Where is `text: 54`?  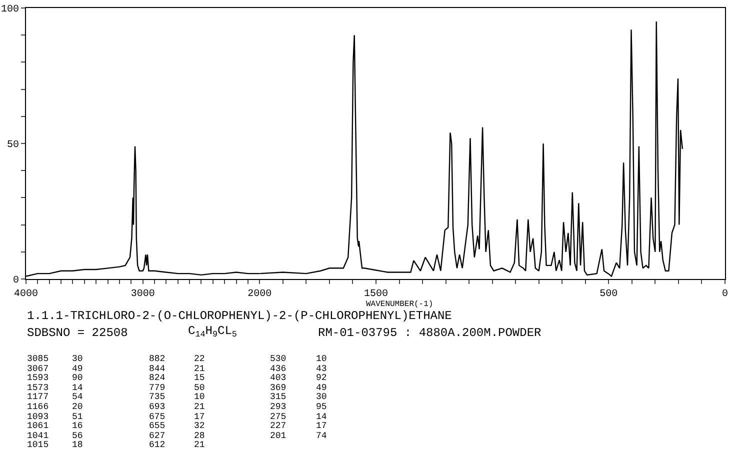 text: 54 is located at coordinates (77, 397).